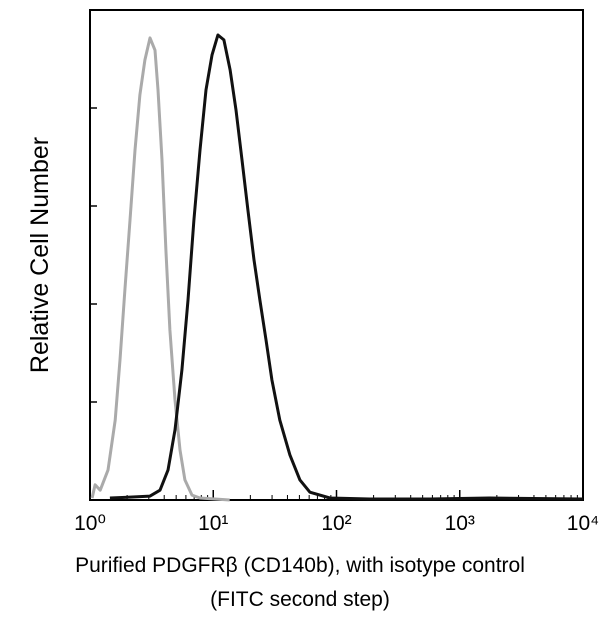 Image resolution: width=600 pixels, height=627 pixels. I want to click on x-axis-label: (FITC second step), so click(300, 599).